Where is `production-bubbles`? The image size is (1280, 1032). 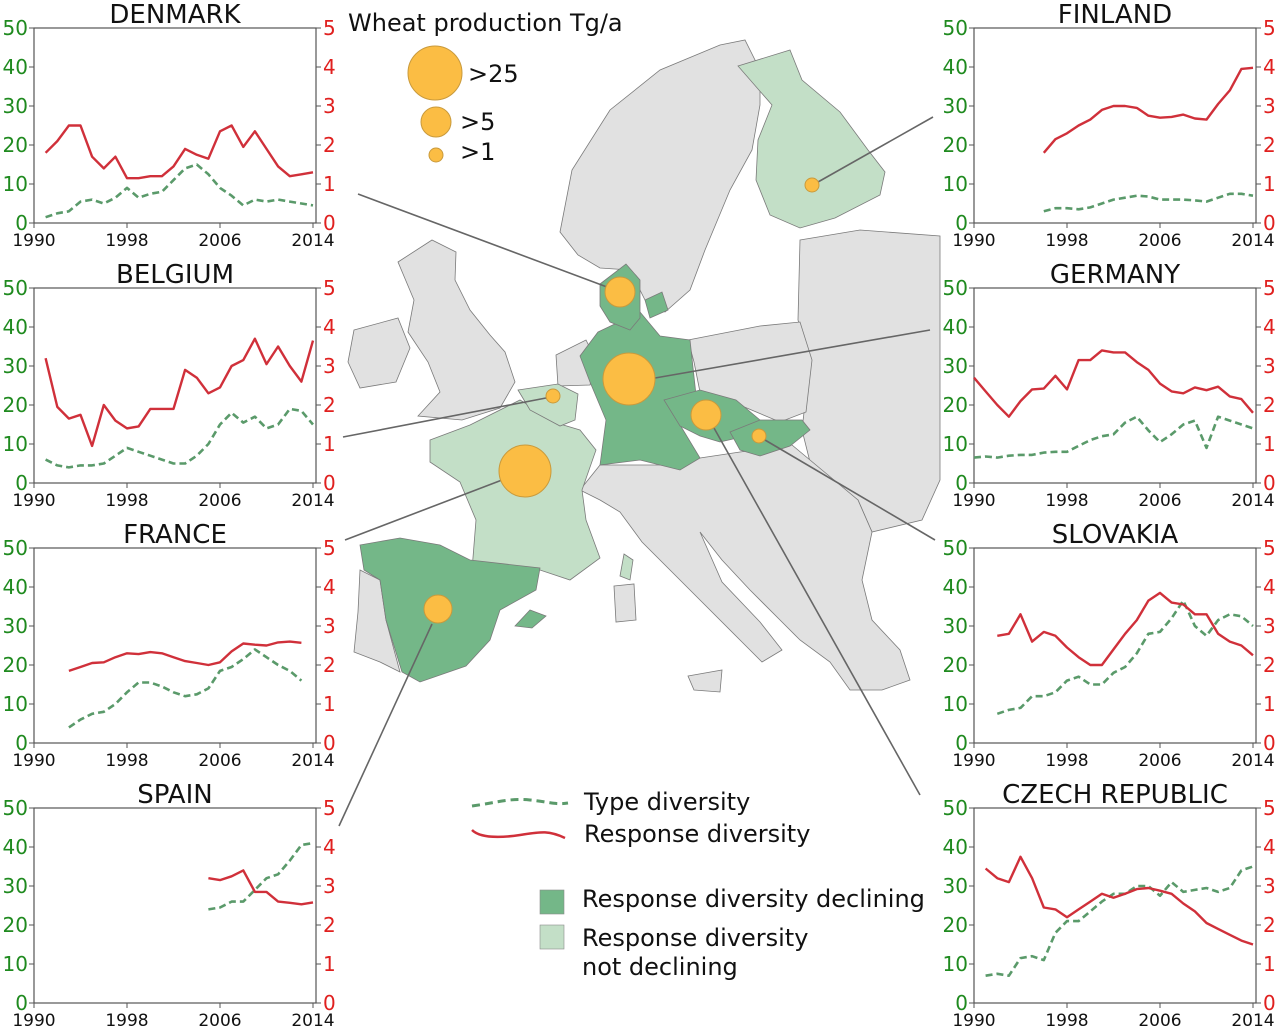 production-bubbles is located at coordinates (621, 400).